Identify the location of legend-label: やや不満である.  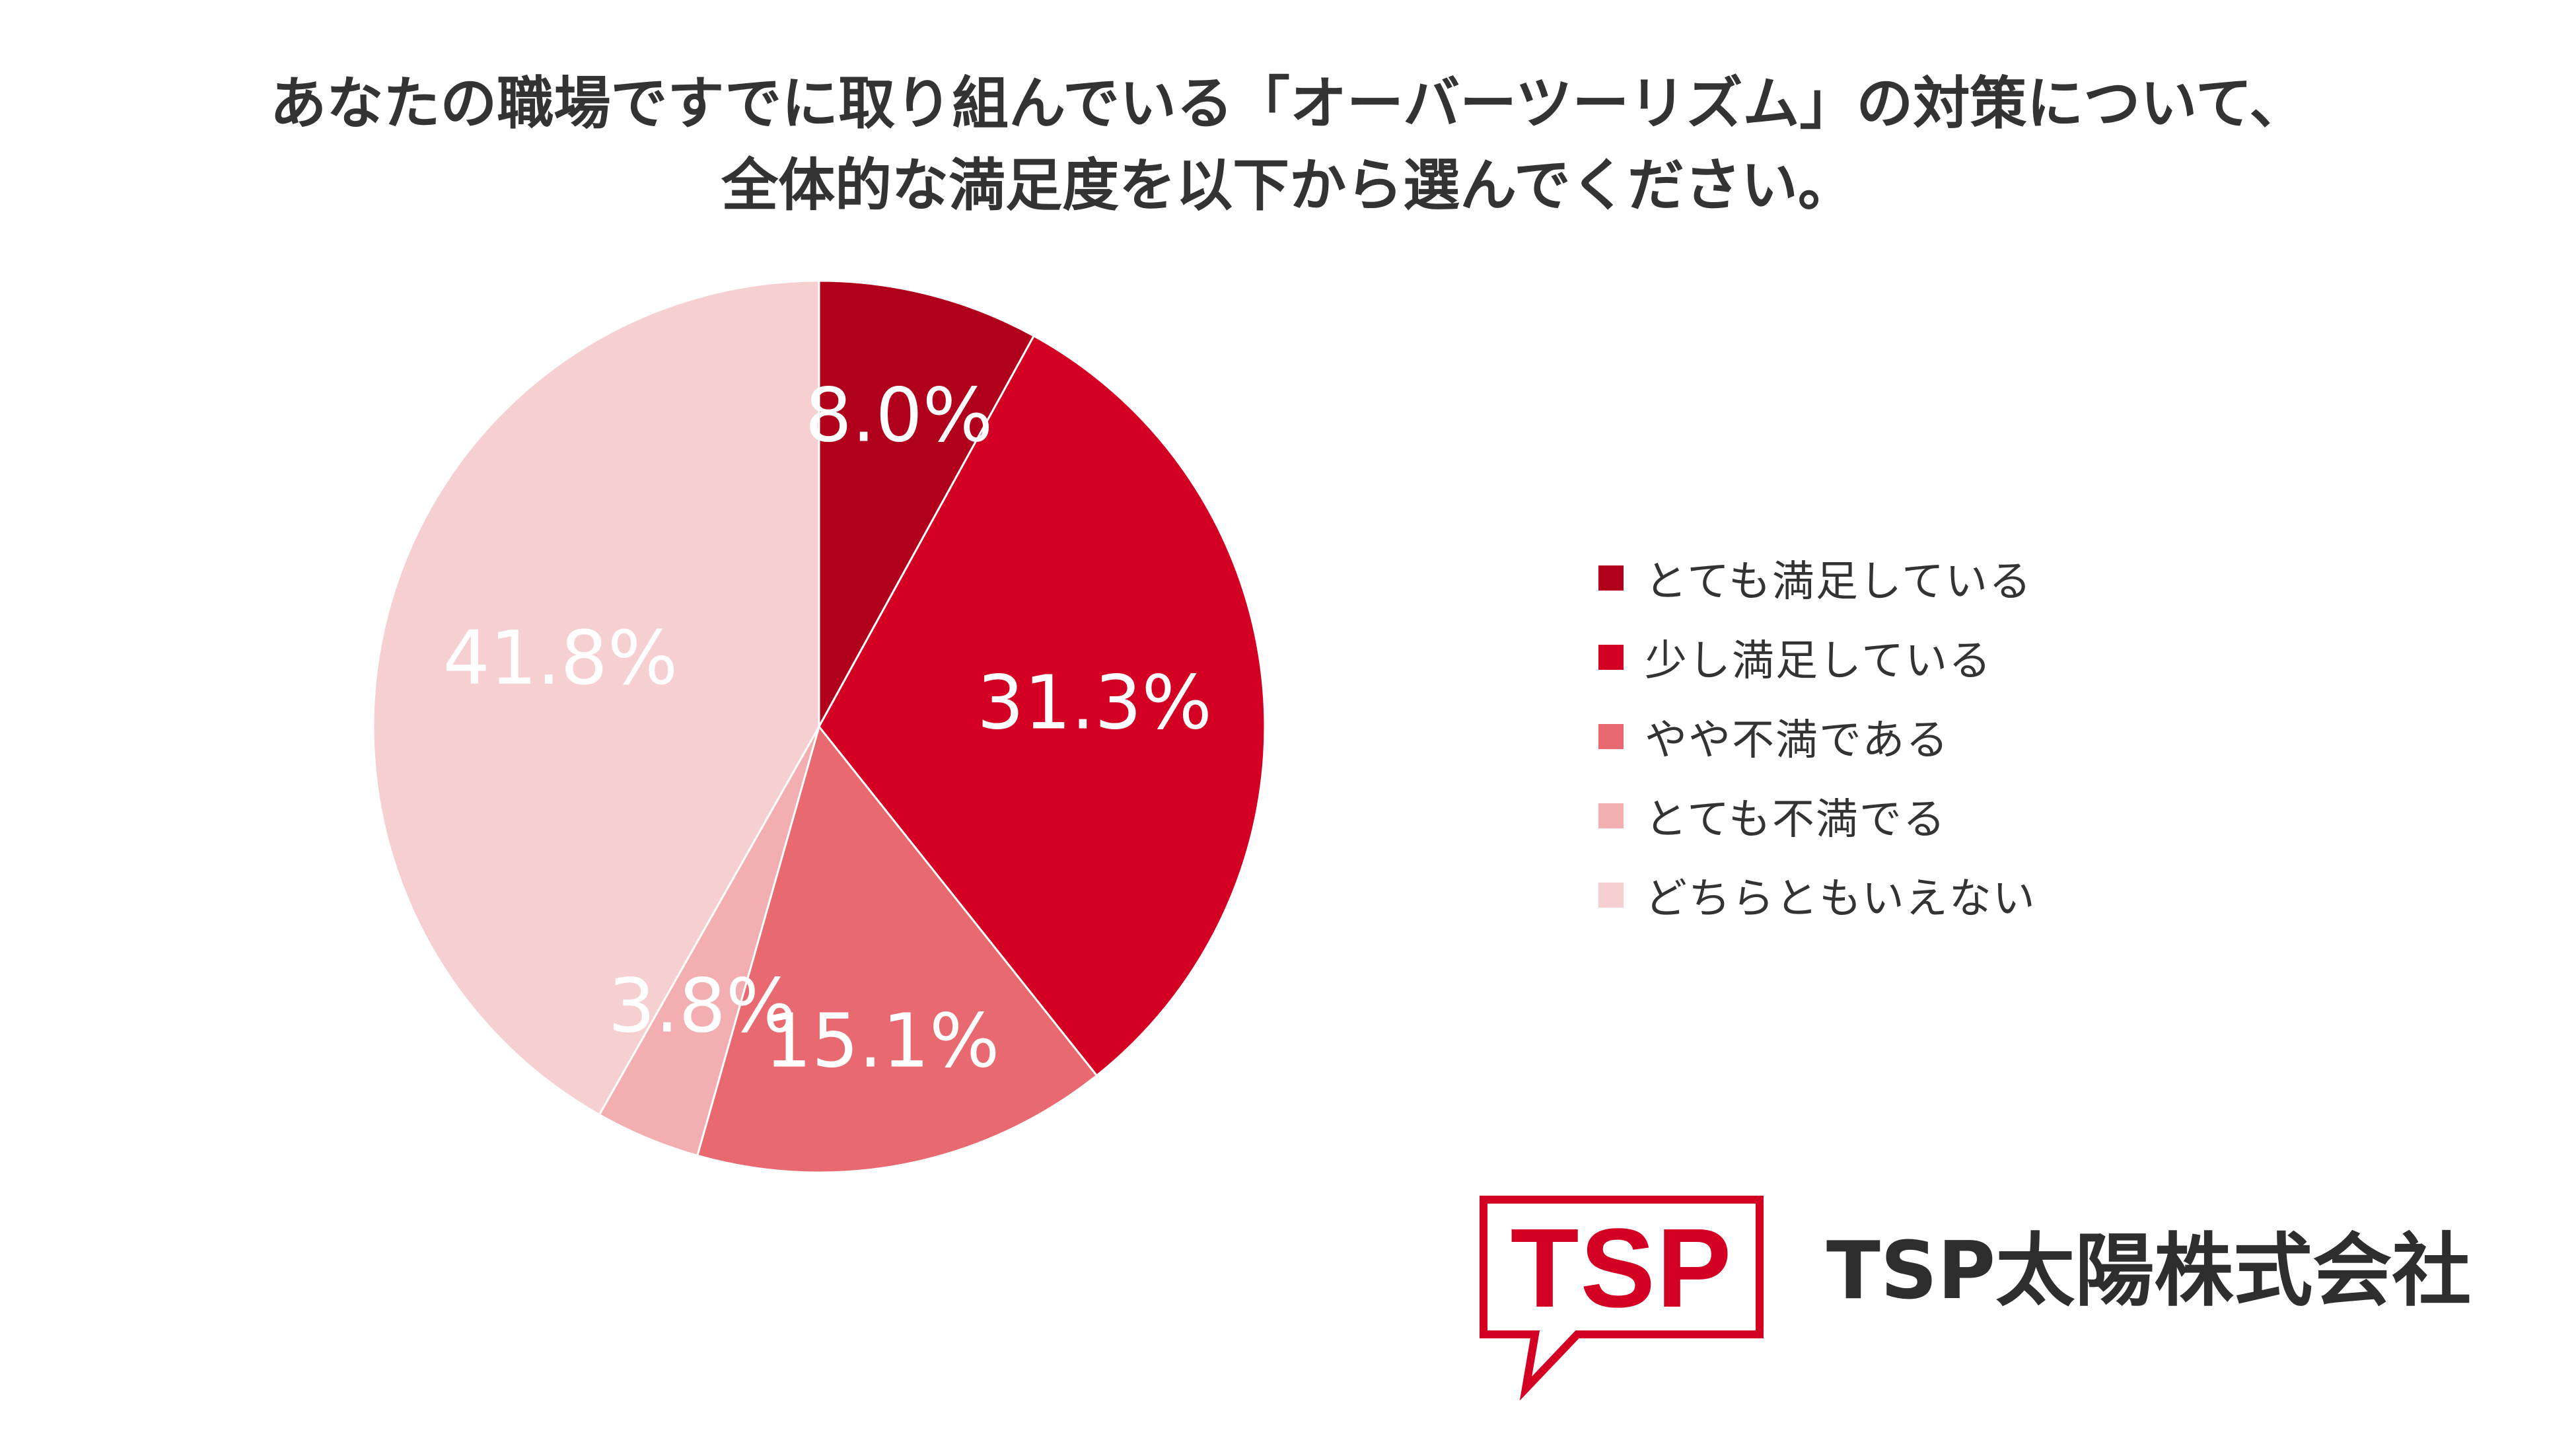
(1798, 740).